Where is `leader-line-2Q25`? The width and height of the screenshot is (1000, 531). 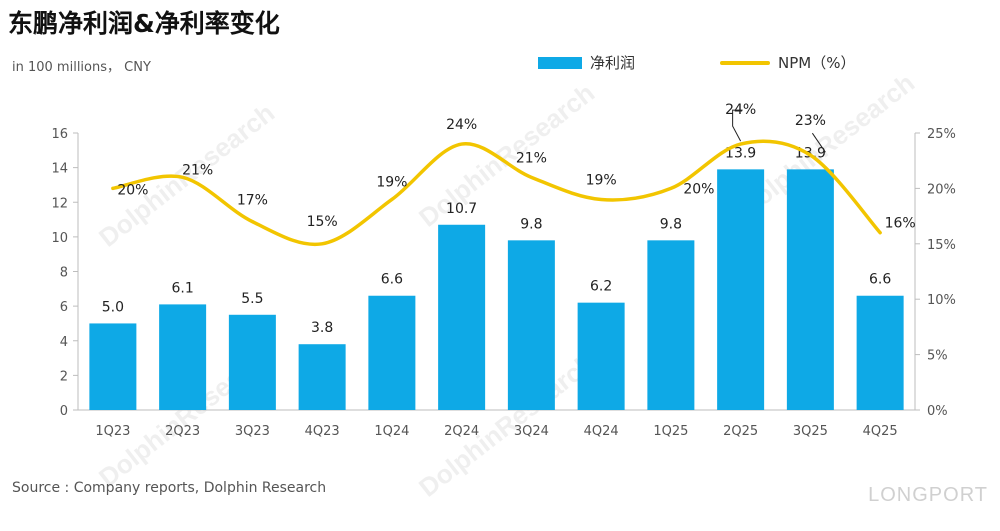 leader-line-2Q25 is located at coordinates (737, 125).